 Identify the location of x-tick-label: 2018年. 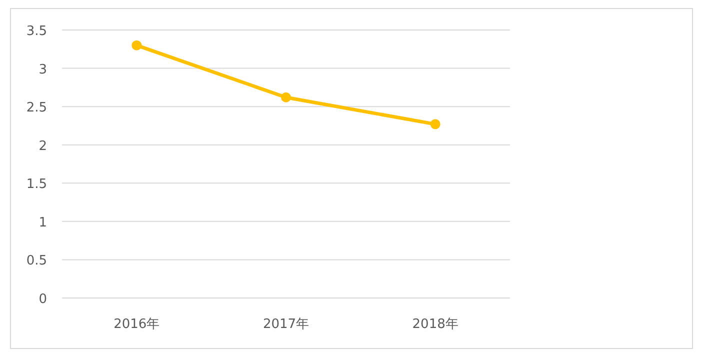
(435, 324).